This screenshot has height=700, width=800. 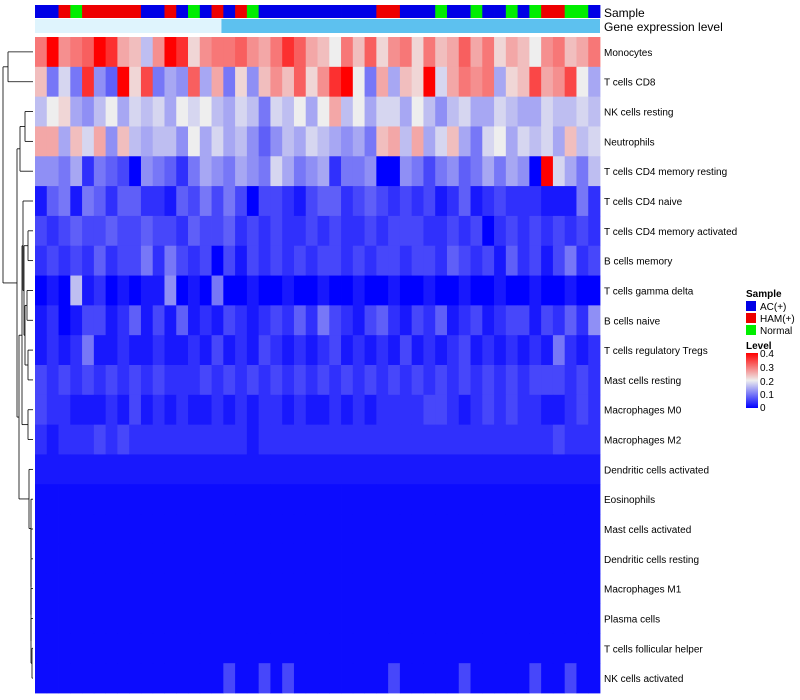 What do you see at coordinates (767, 354) in the screenshot?
I see `legend-tick-0-4: 0.4` at bounding box center [767, 354].